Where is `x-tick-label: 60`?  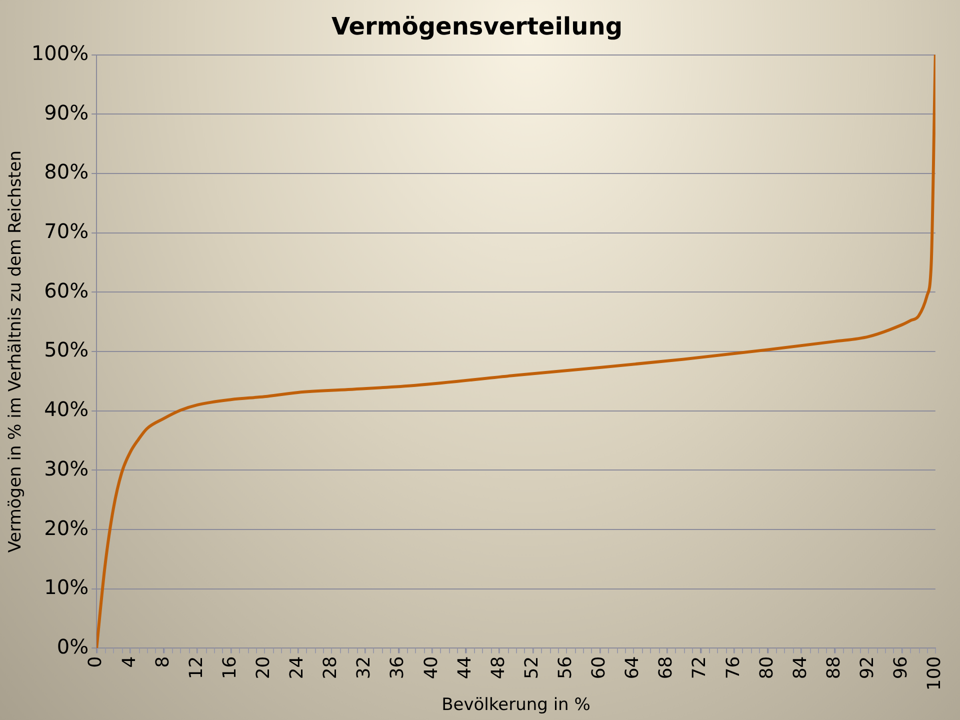
x-tick-label: 60 is located at coordinates (599, 668).